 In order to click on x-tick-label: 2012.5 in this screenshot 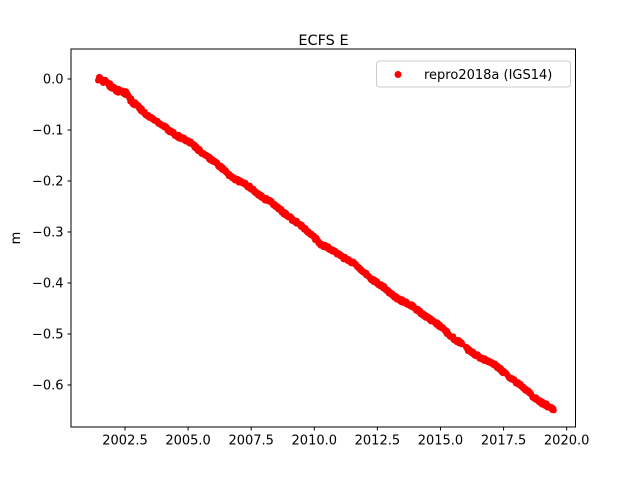, I will do `click(378, 441)`.